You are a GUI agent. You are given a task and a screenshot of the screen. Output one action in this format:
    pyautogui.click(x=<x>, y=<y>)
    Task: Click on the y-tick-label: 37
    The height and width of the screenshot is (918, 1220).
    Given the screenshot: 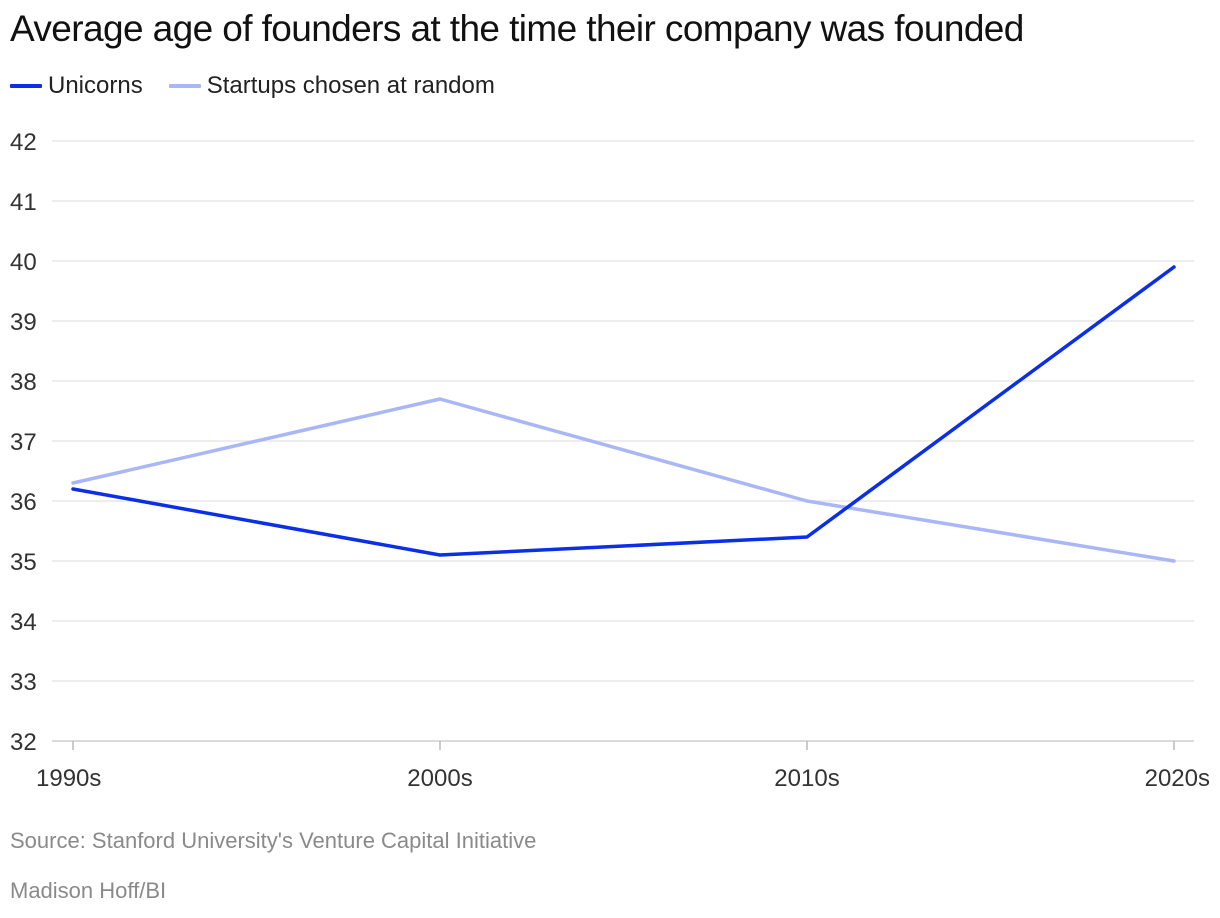 What is the action you would take?
    pyautogui.click(x=23, y=442)
    